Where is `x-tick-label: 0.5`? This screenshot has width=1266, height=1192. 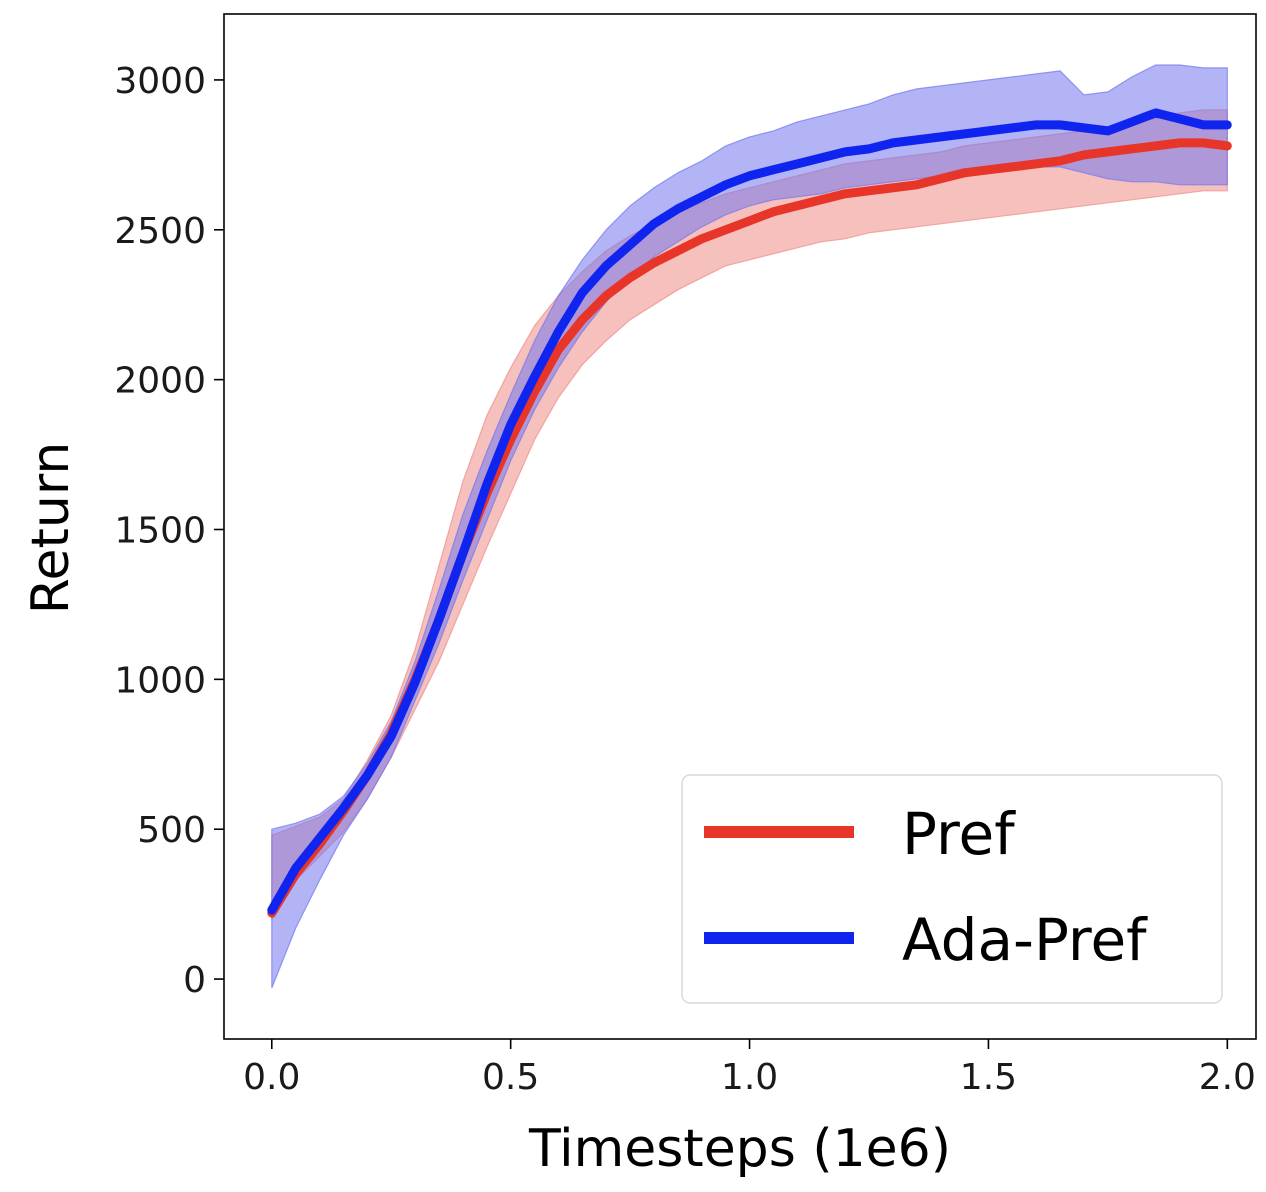
x-tick-label: 0.5 is located at coordinates (510, 1077).